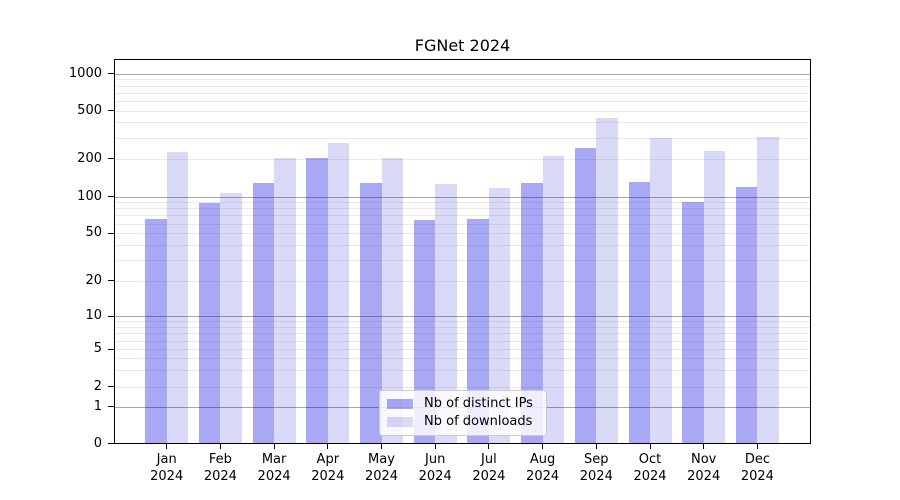  What do you see at coordinates (478, 422) in the screenshot?
I see `legend-label-downloads: Nb of downloads` at bounding box center [478, 422].